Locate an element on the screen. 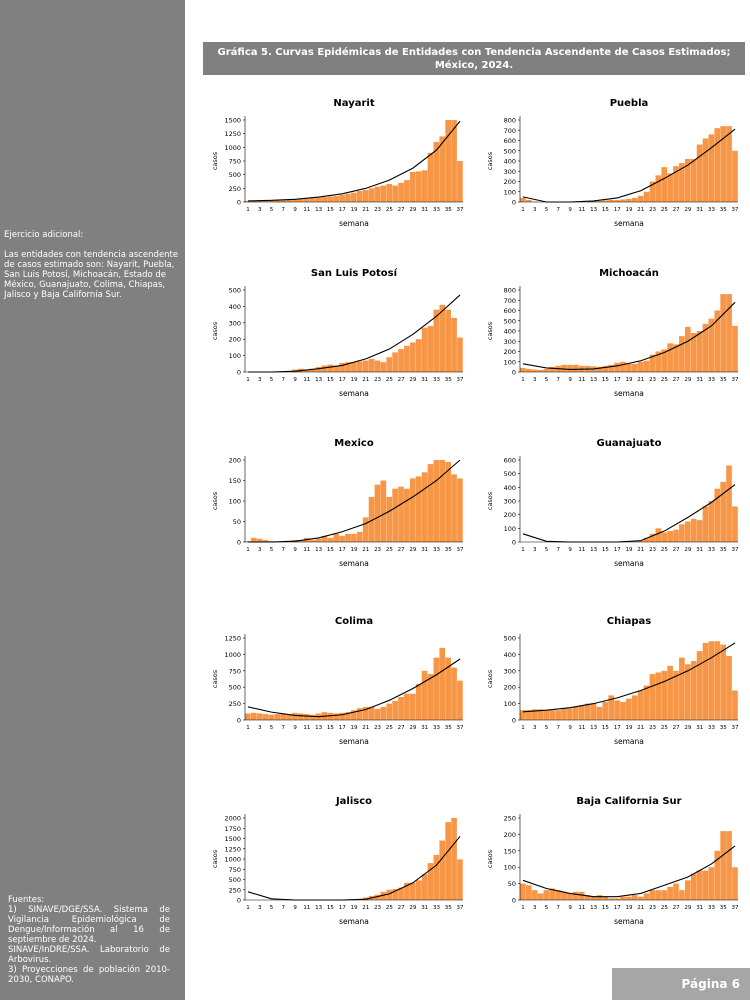 The height and width of the screenshot is (1000, 750). y-tick-label: 500 is located at coordinates (235, 175).